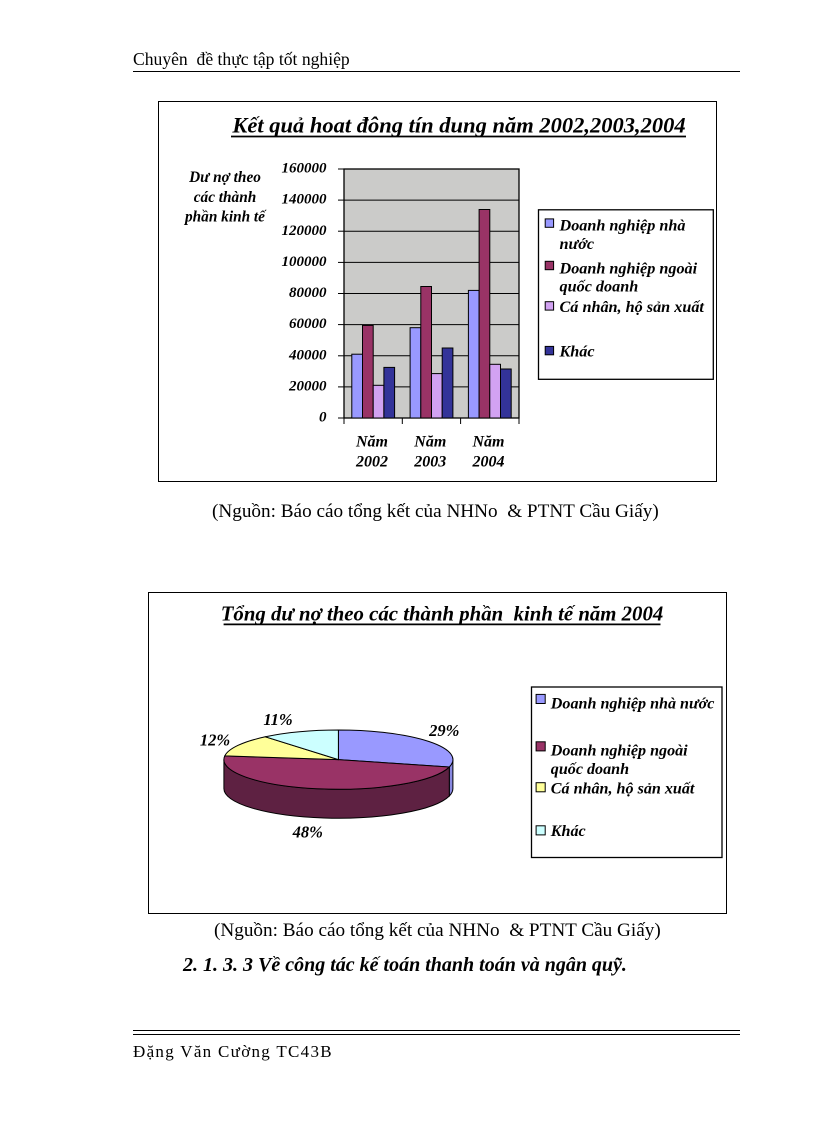  I want to click on svg-text: 60000, so click(308, 324).